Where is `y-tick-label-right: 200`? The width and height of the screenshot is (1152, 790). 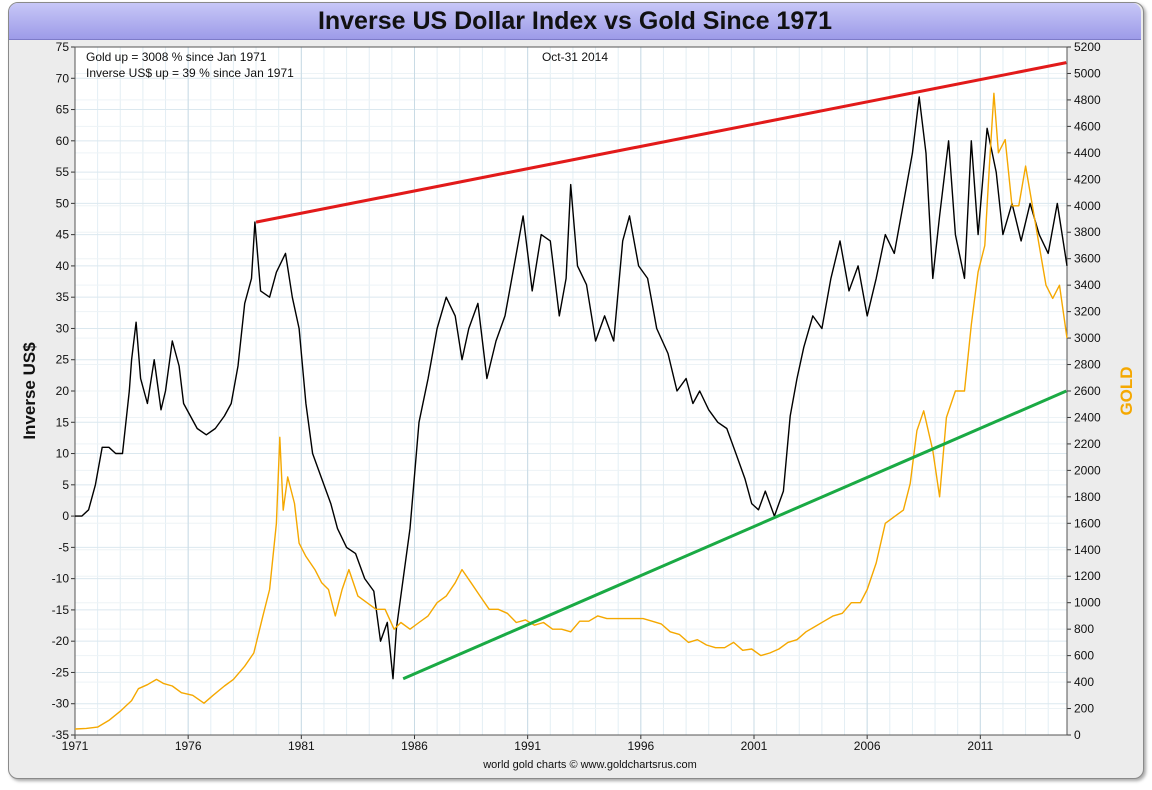
y-tick-label-right: 200 is located at coordinates (1084, 709).